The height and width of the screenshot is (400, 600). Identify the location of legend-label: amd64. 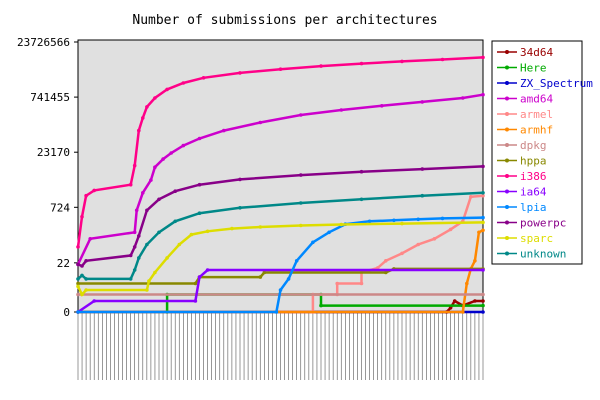
(536, 99).